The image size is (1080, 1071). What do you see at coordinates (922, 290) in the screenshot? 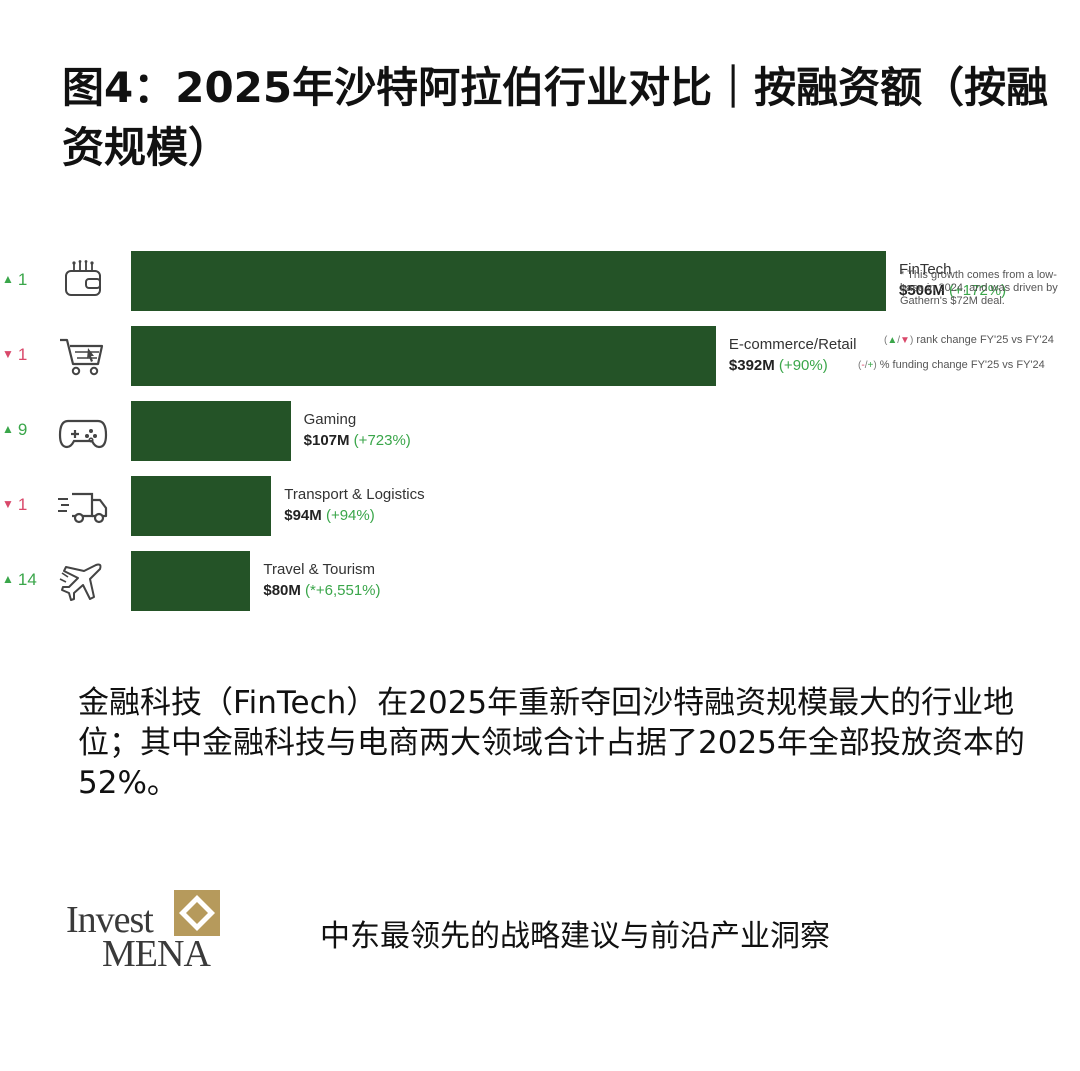
I see `value-label: $506M` at bounding box center [922, 290].